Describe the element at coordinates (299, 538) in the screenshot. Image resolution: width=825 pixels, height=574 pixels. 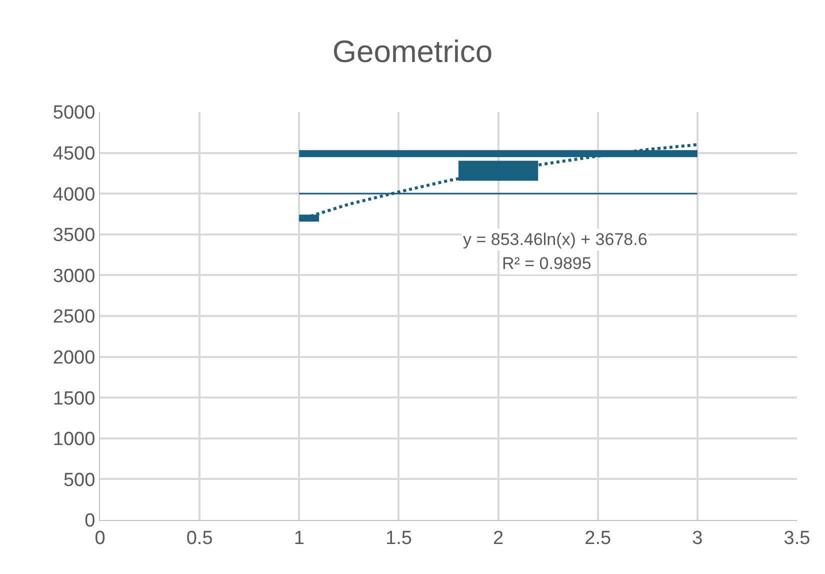
I see `x-tick-label: 1` at that location.